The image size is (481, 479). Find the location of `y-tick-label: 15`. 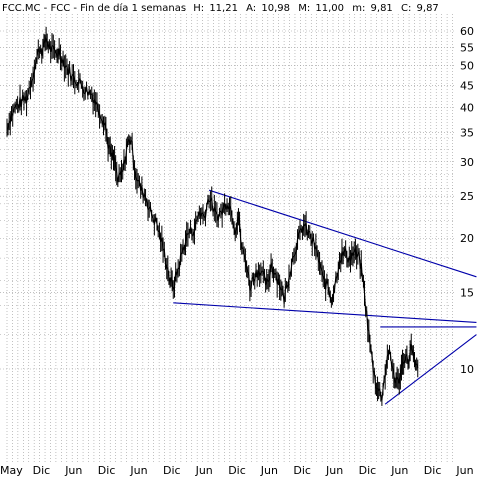

y-tick-label: 15 is located at coordinates (467, 293).